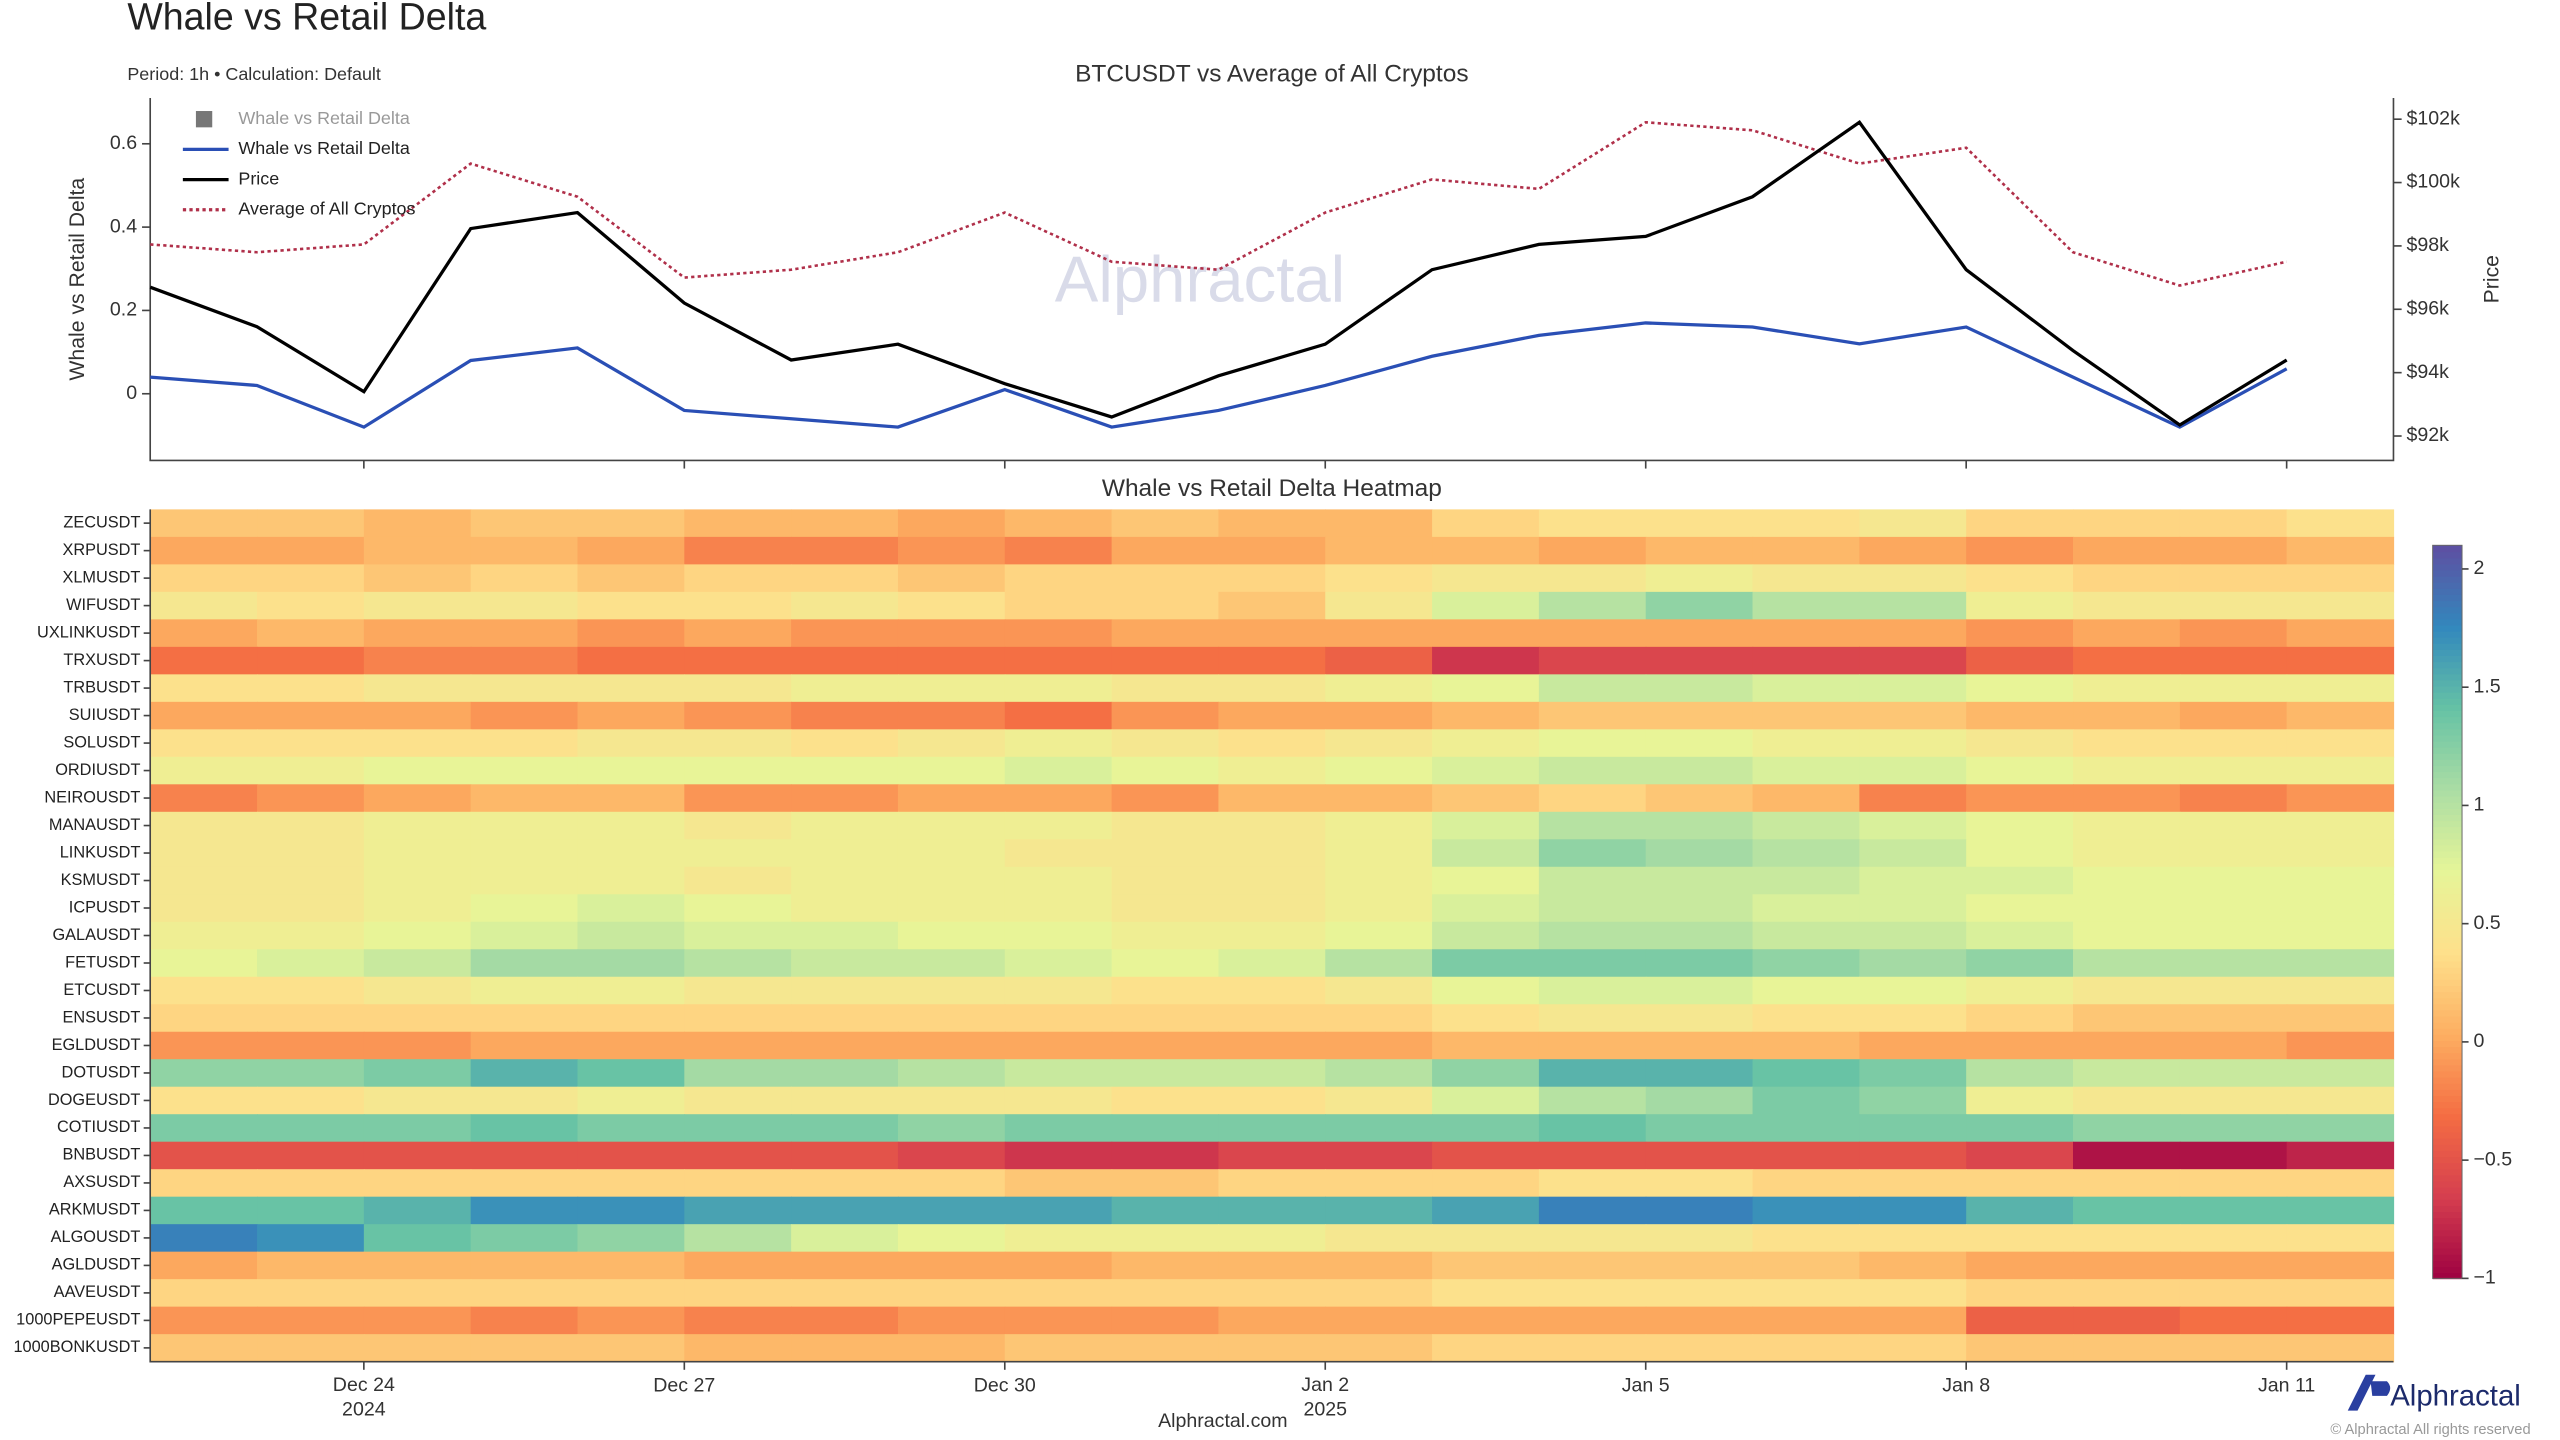  Describe the element at coordinates (2492, 1159) in the screenshot. I see `colorbar-tick-label: −0.5` at that location.